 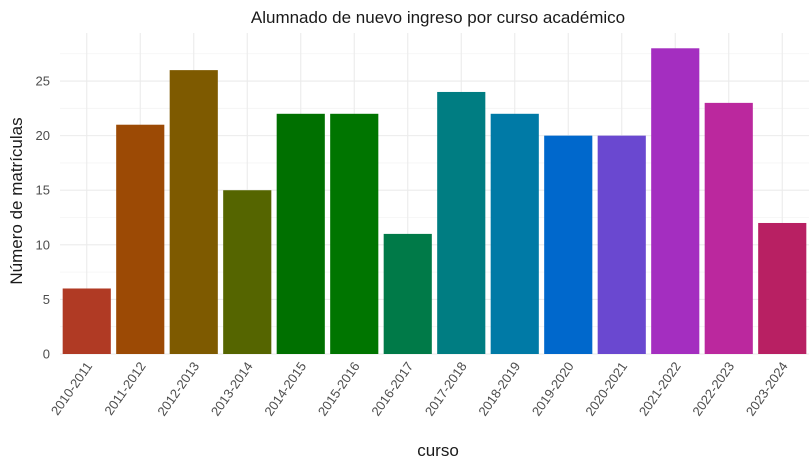 I want to click on y-axis-title: Número de matrículas, so click(x=16, y=200).